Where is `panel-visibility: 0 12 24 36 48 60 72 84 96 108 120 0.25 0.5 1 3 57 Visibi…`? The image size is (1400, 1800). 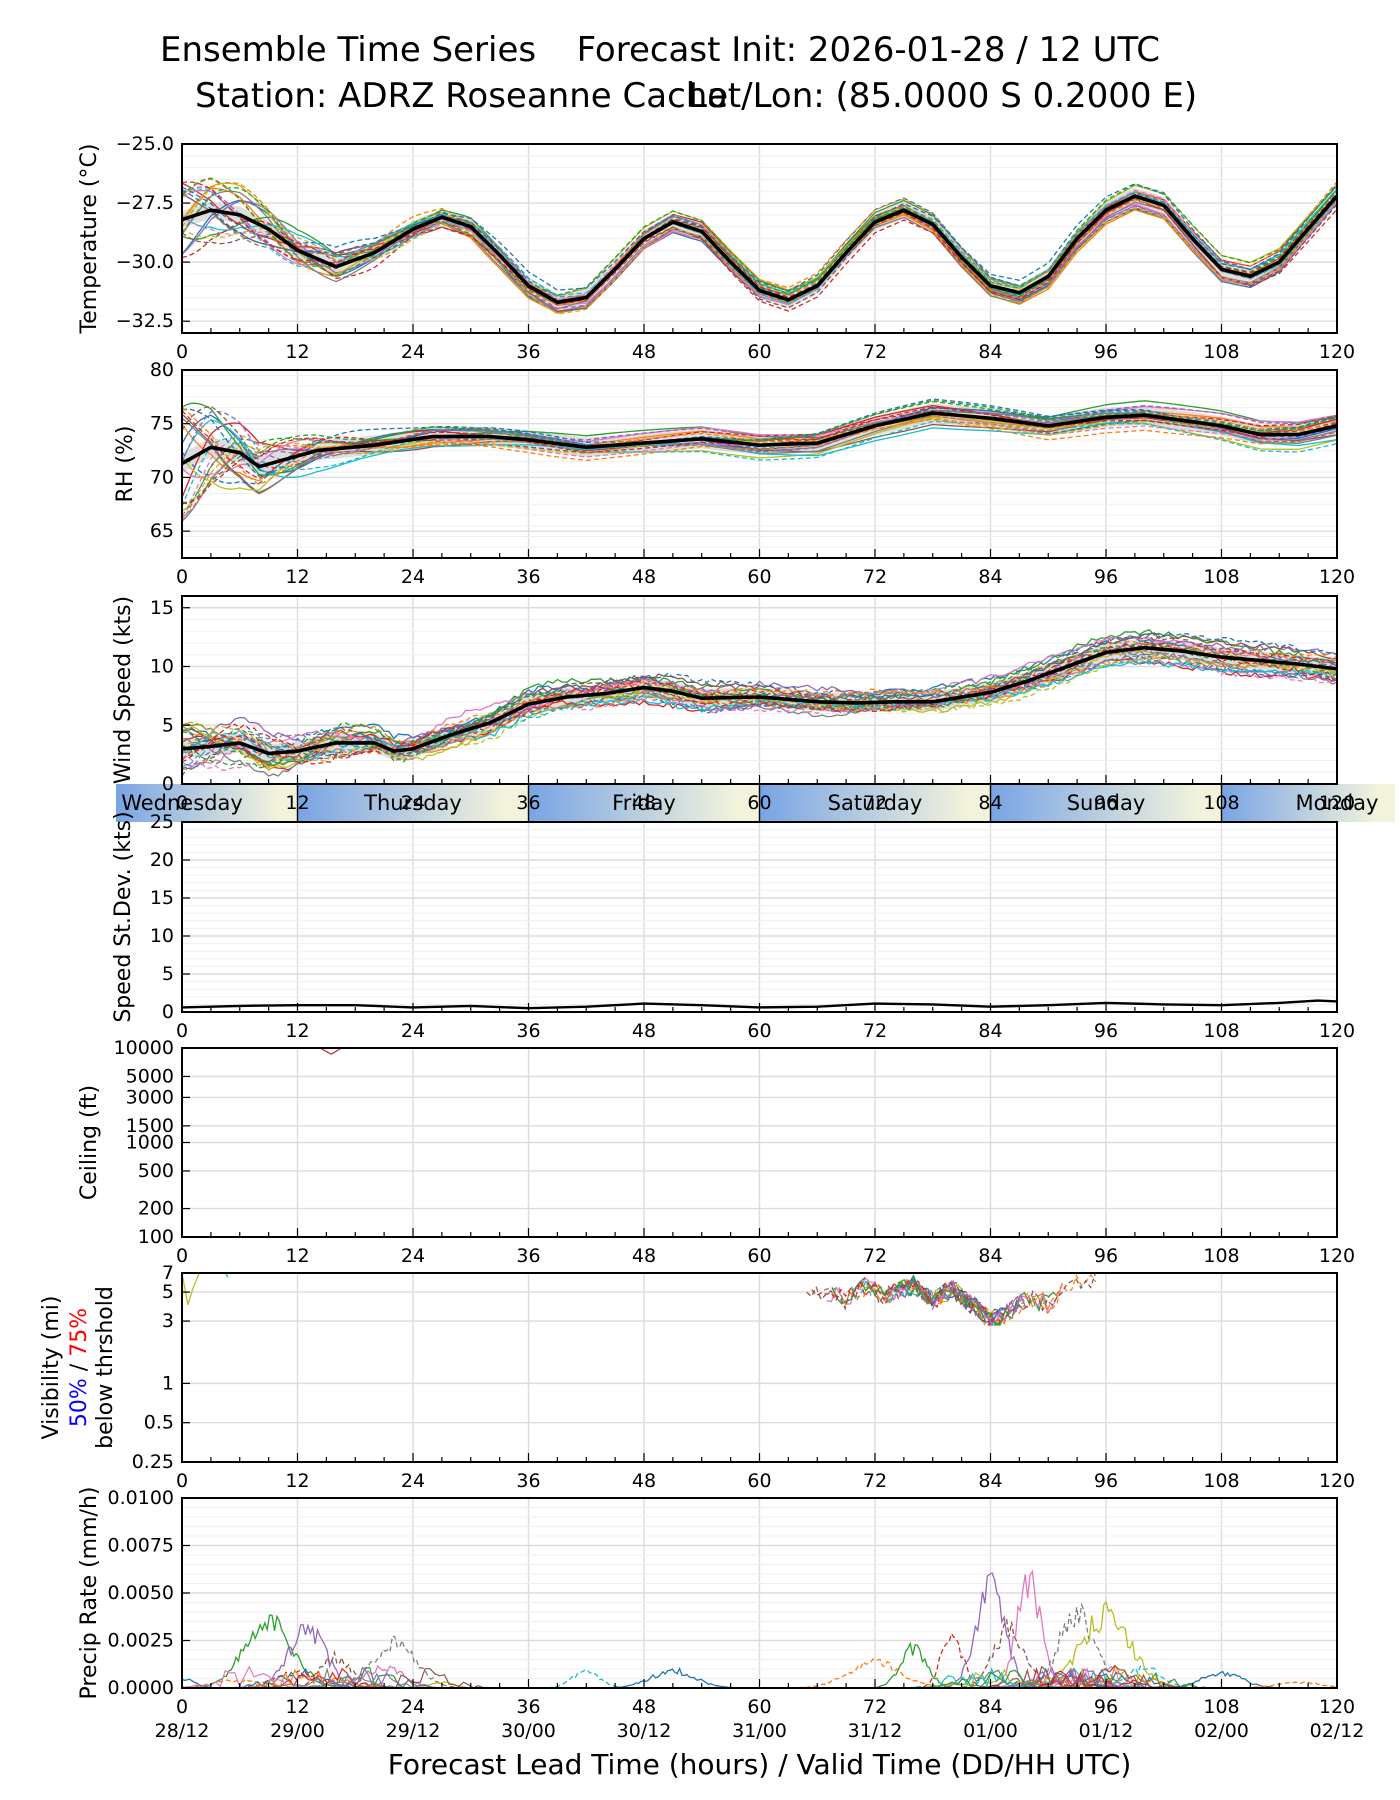 panel-visibility: 0 12 24 36 48 60 72 84 96 108 120 0.25 0.5 1 3 57 Visibi… is located at coordinates (697, 1377).